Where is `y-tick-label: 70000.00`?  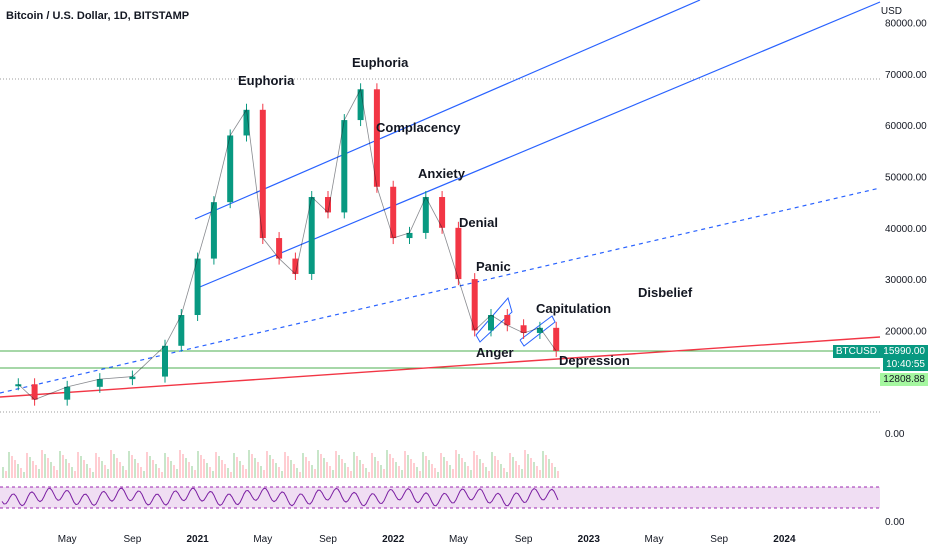 y-tick-label: 70000.00 is located at coordinates (906, 75).